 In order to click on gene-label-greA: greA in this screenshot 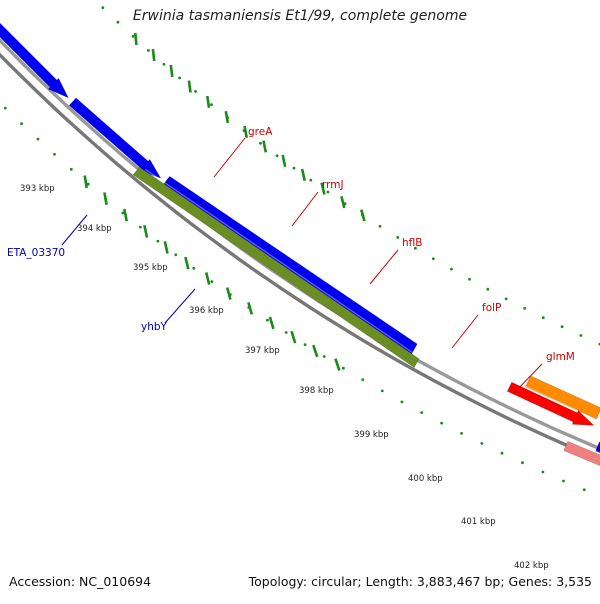, I will do `click(260, 132)`.